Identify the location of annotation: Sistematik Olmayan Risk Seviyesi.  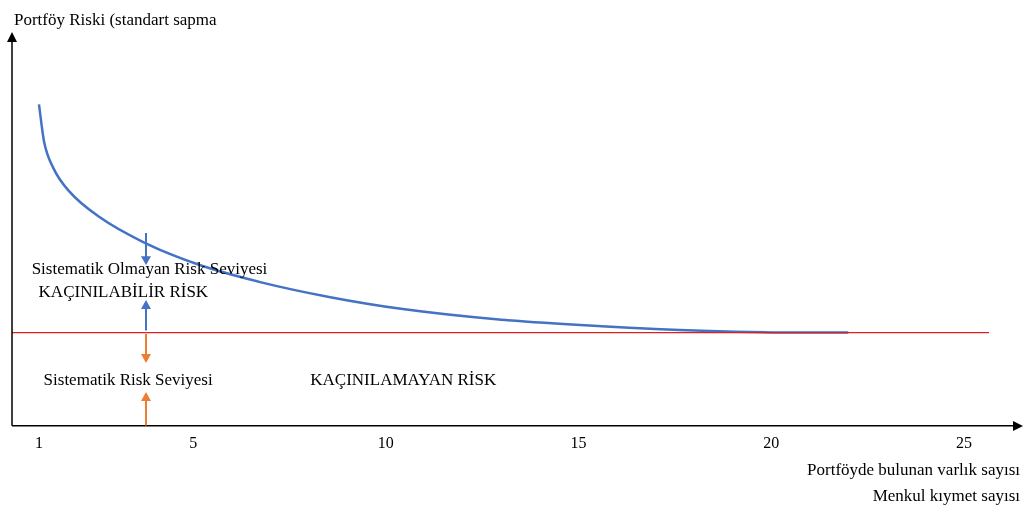
(149, 269).